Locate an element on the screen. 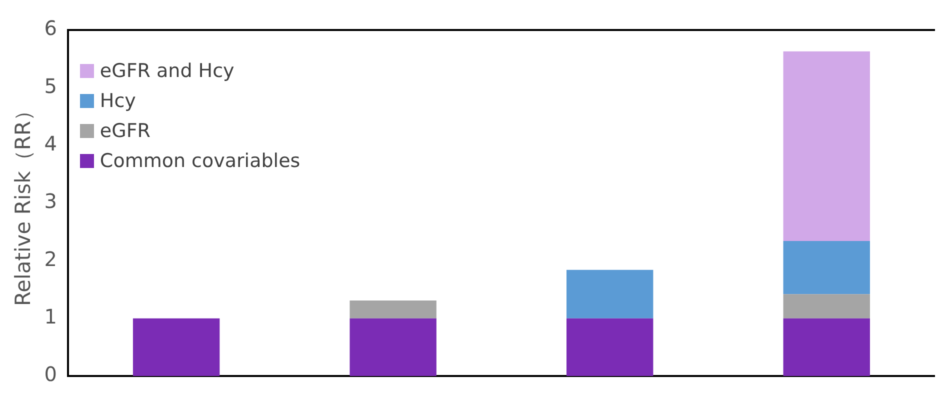 This screenshot has width=943, height=416. y-tick-label: 0 is located at coordinates (50, 374).